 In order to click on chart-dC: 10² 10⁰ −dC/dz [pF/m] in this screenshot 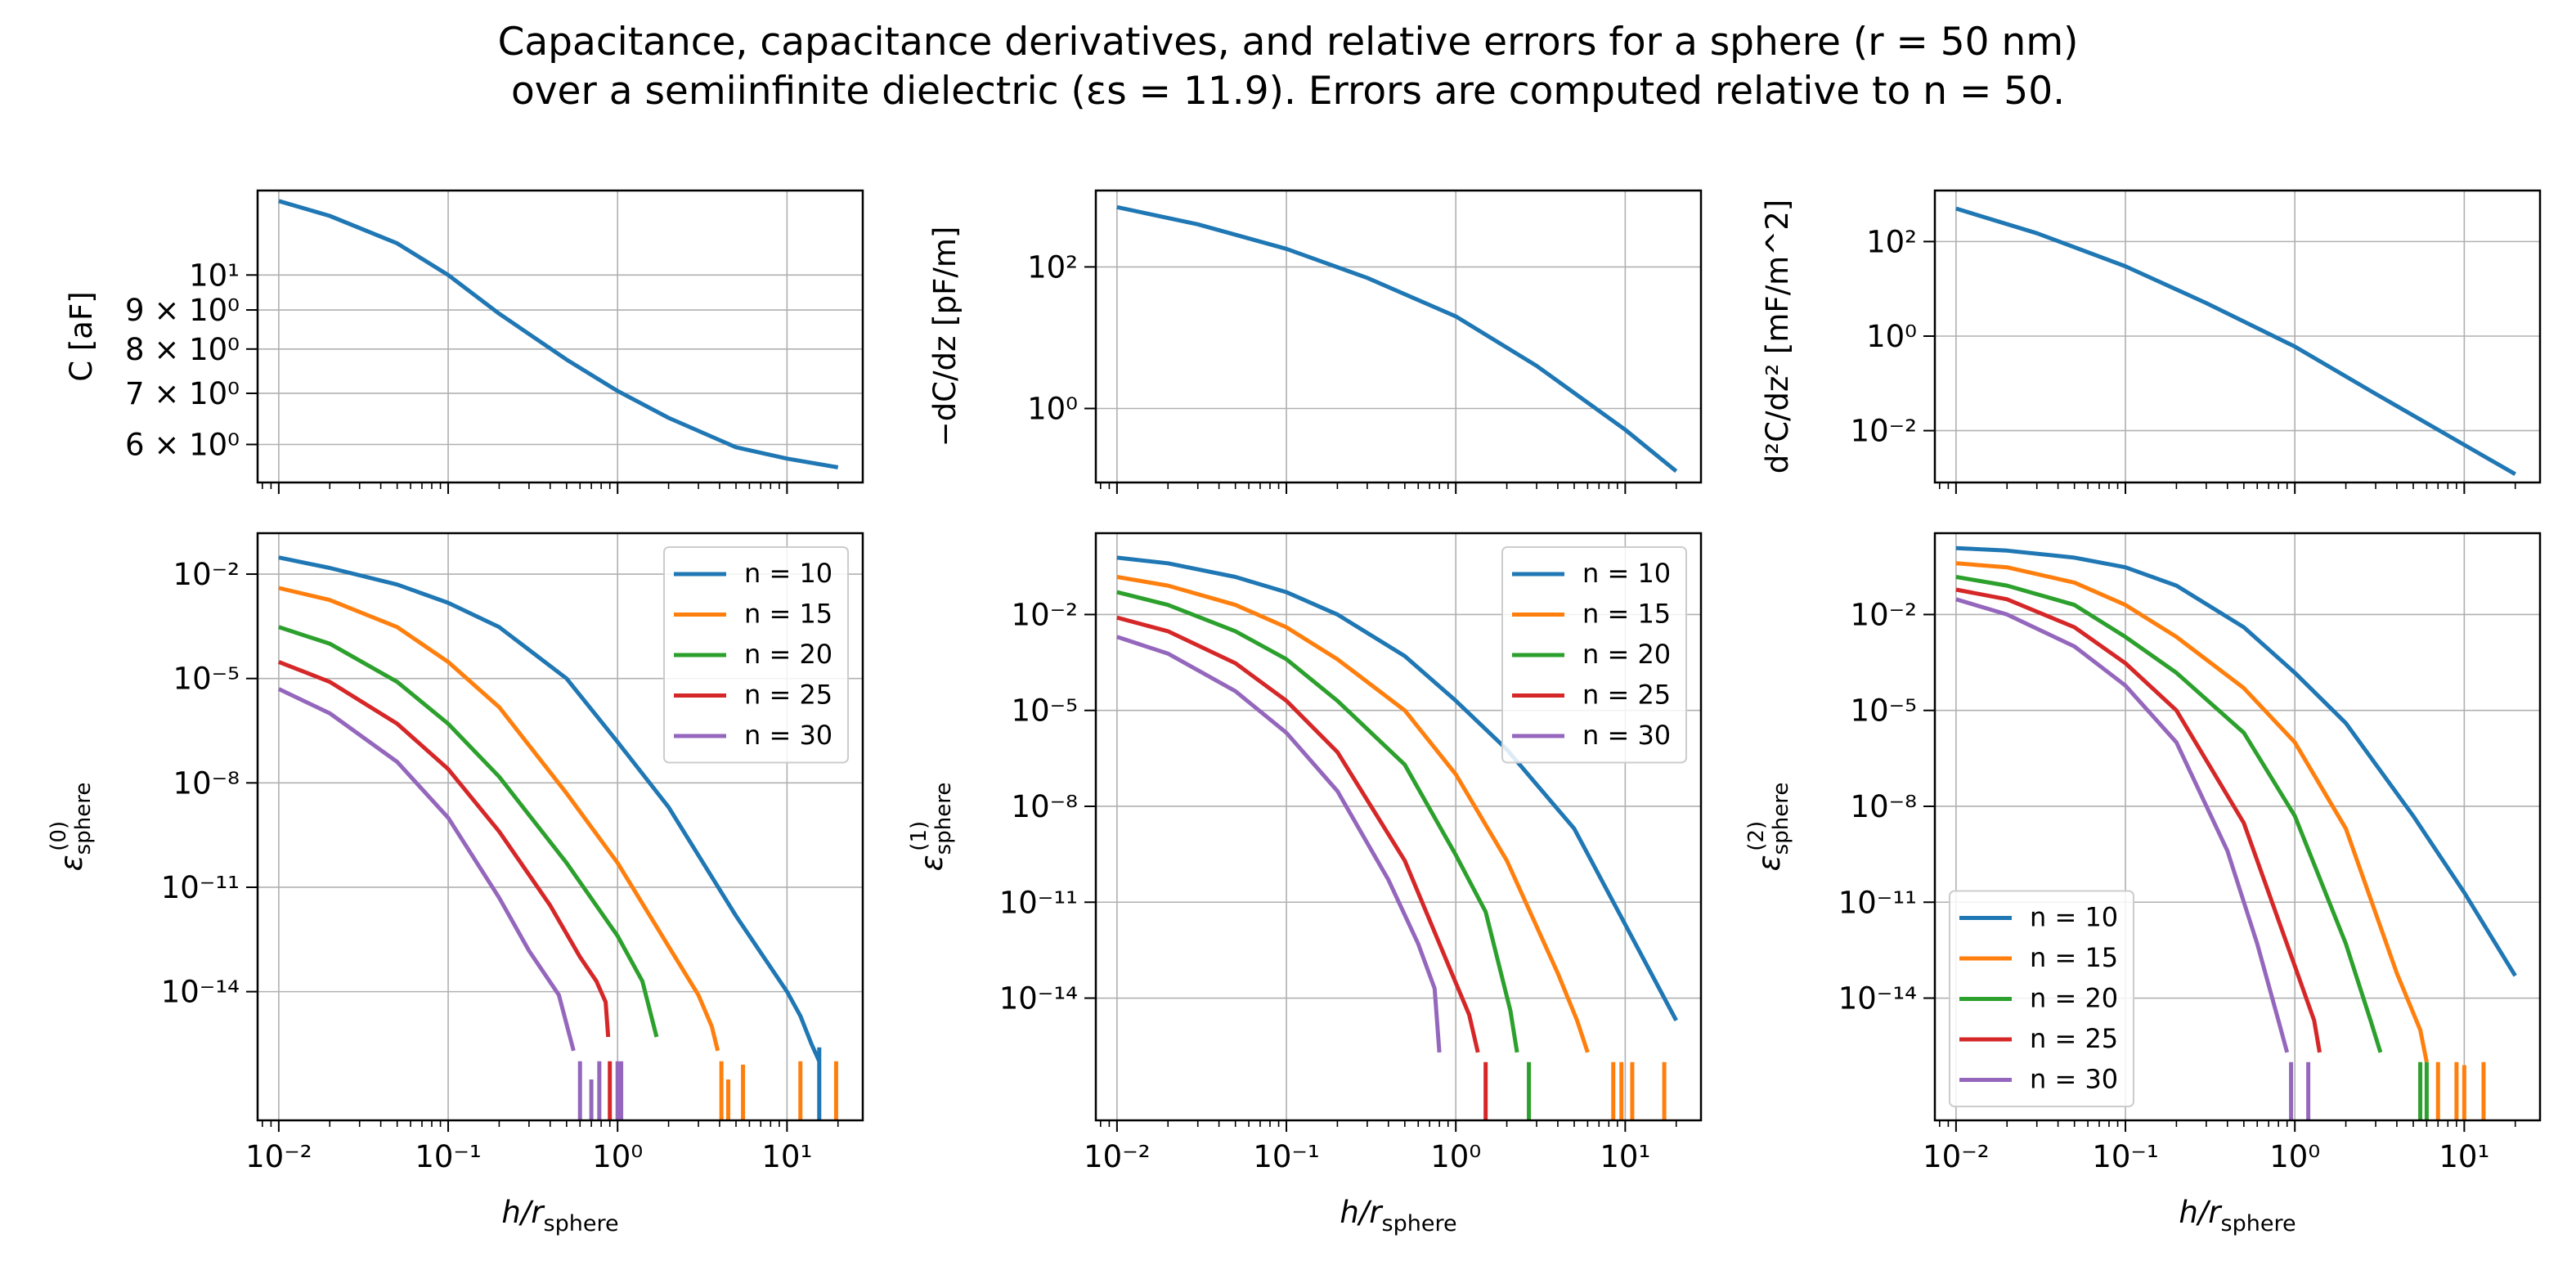, I will do `click(1315, 342)`.